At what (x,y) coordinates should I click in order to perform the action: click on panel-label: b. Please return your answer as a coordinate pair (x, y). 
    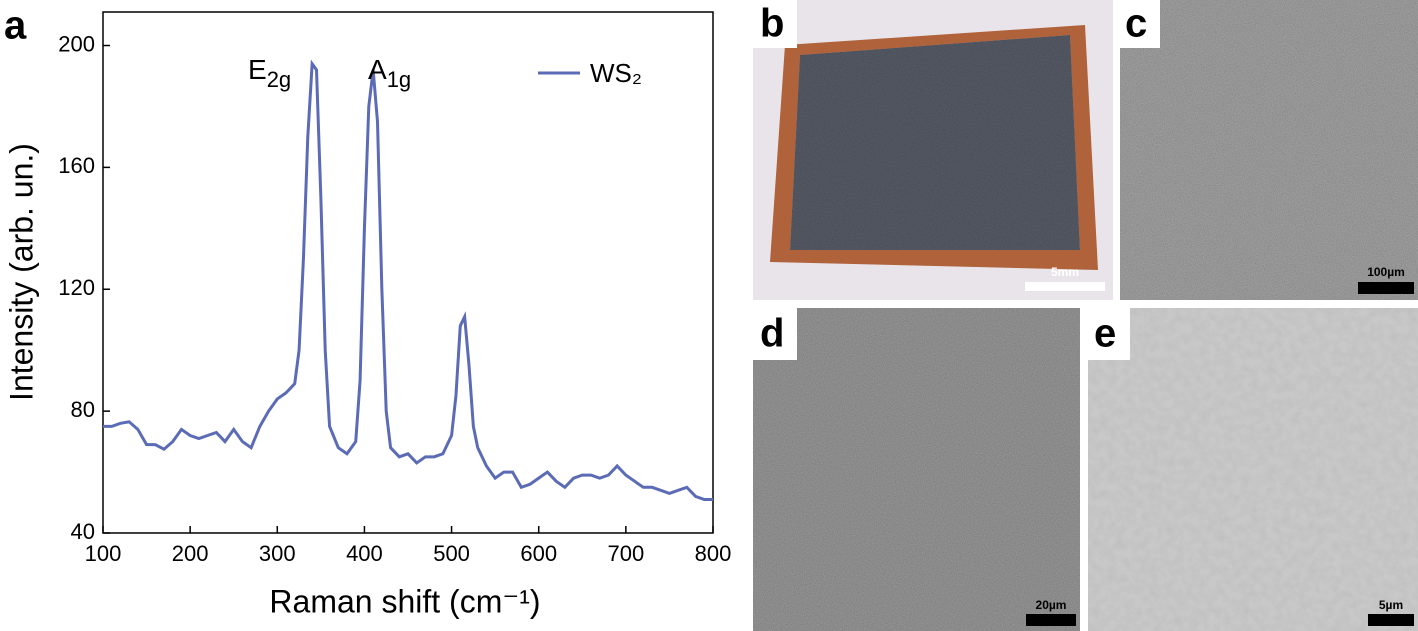
    Looking at the image, I should click on (772, 24).